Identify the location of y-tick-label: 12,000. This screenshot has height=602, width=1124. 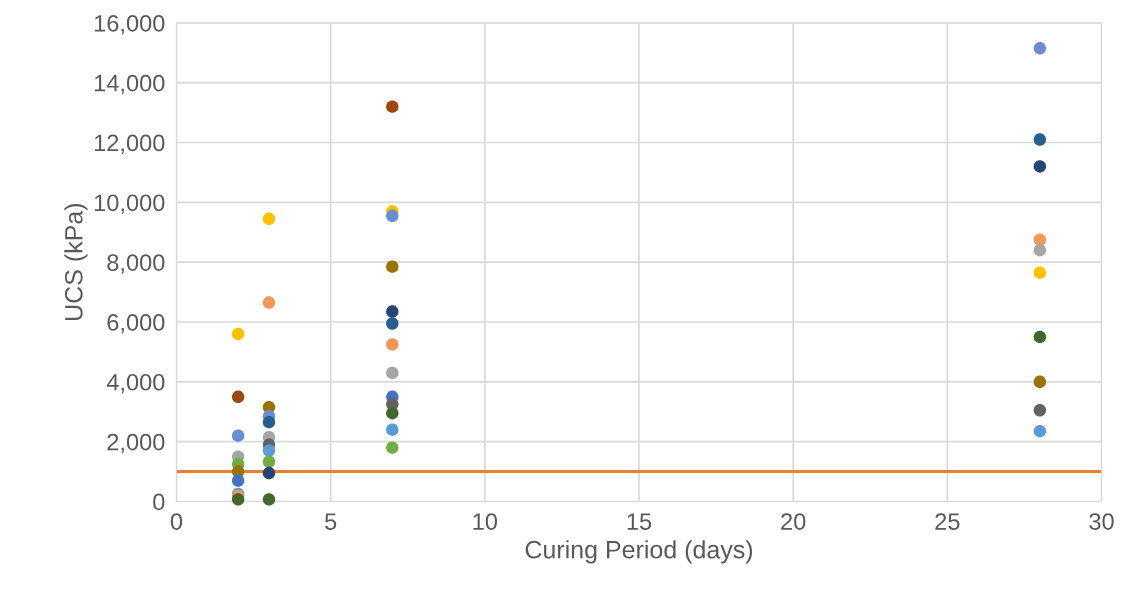
(129, 144).